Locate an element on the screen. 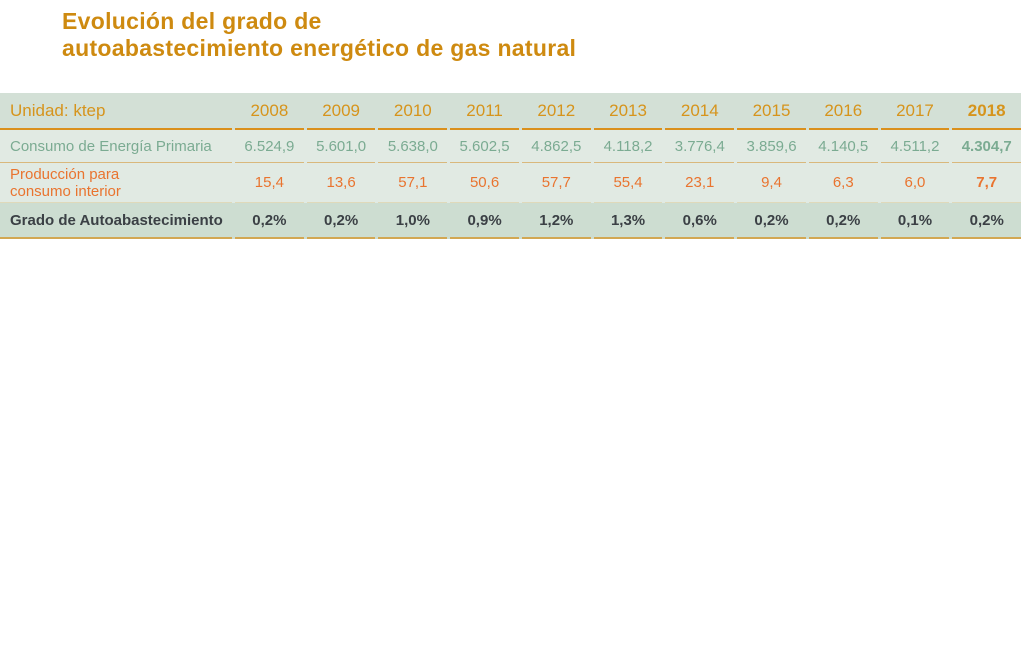 This screenshot has width=1021, height=667. produccion-2014: 23,1 is located at coordinates (700, 183).